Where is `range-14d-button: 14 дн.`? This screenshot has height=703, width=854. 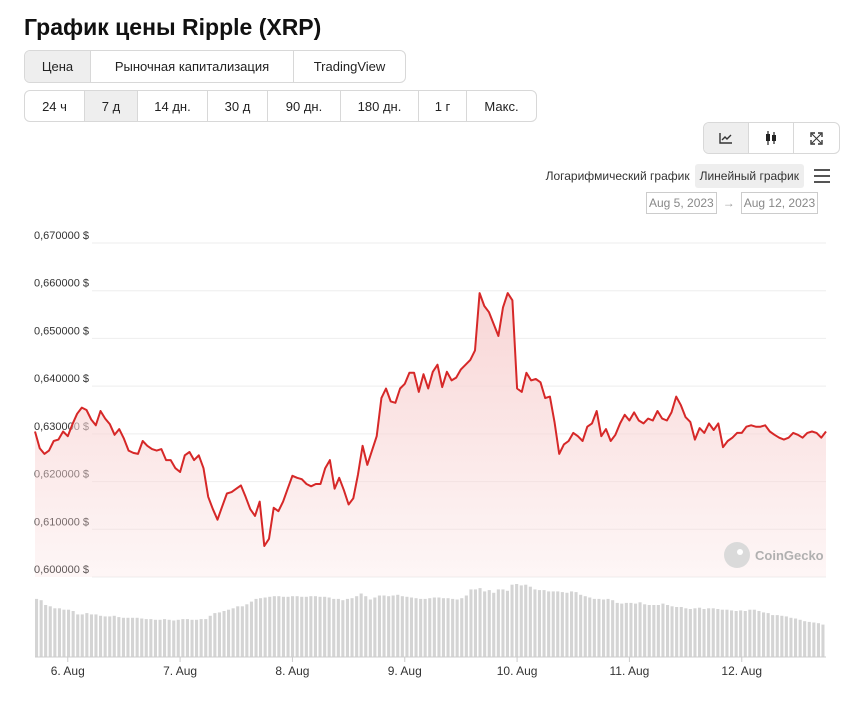
range-14d-button: 14 дн. is located at coordinates (173, 106).